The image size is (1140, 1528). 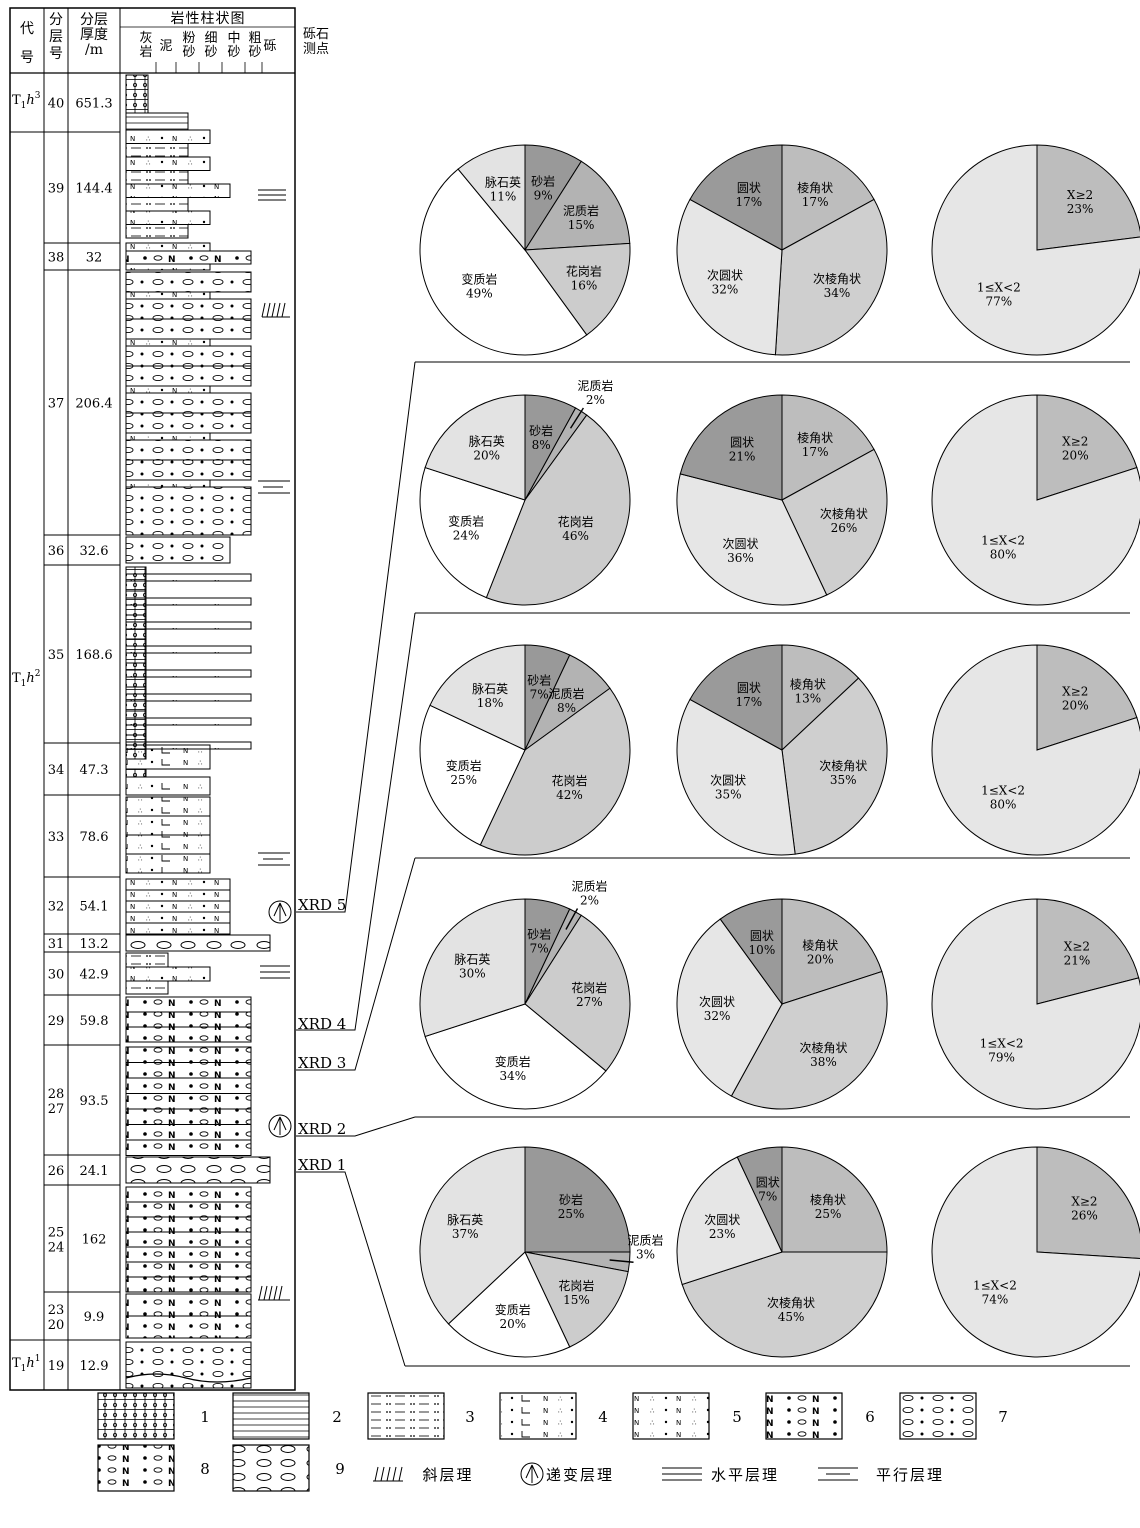 What do you see at coordinates (1035, 250) in the screenshot?
I see `pie-ratio: X≥223% 1≤X<277%` at bounding box center [1035, 250].